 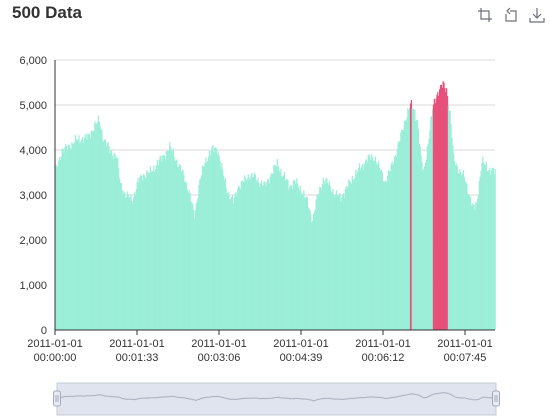 I want to click on zoom-reset-icon, so click(x=511, y=15).